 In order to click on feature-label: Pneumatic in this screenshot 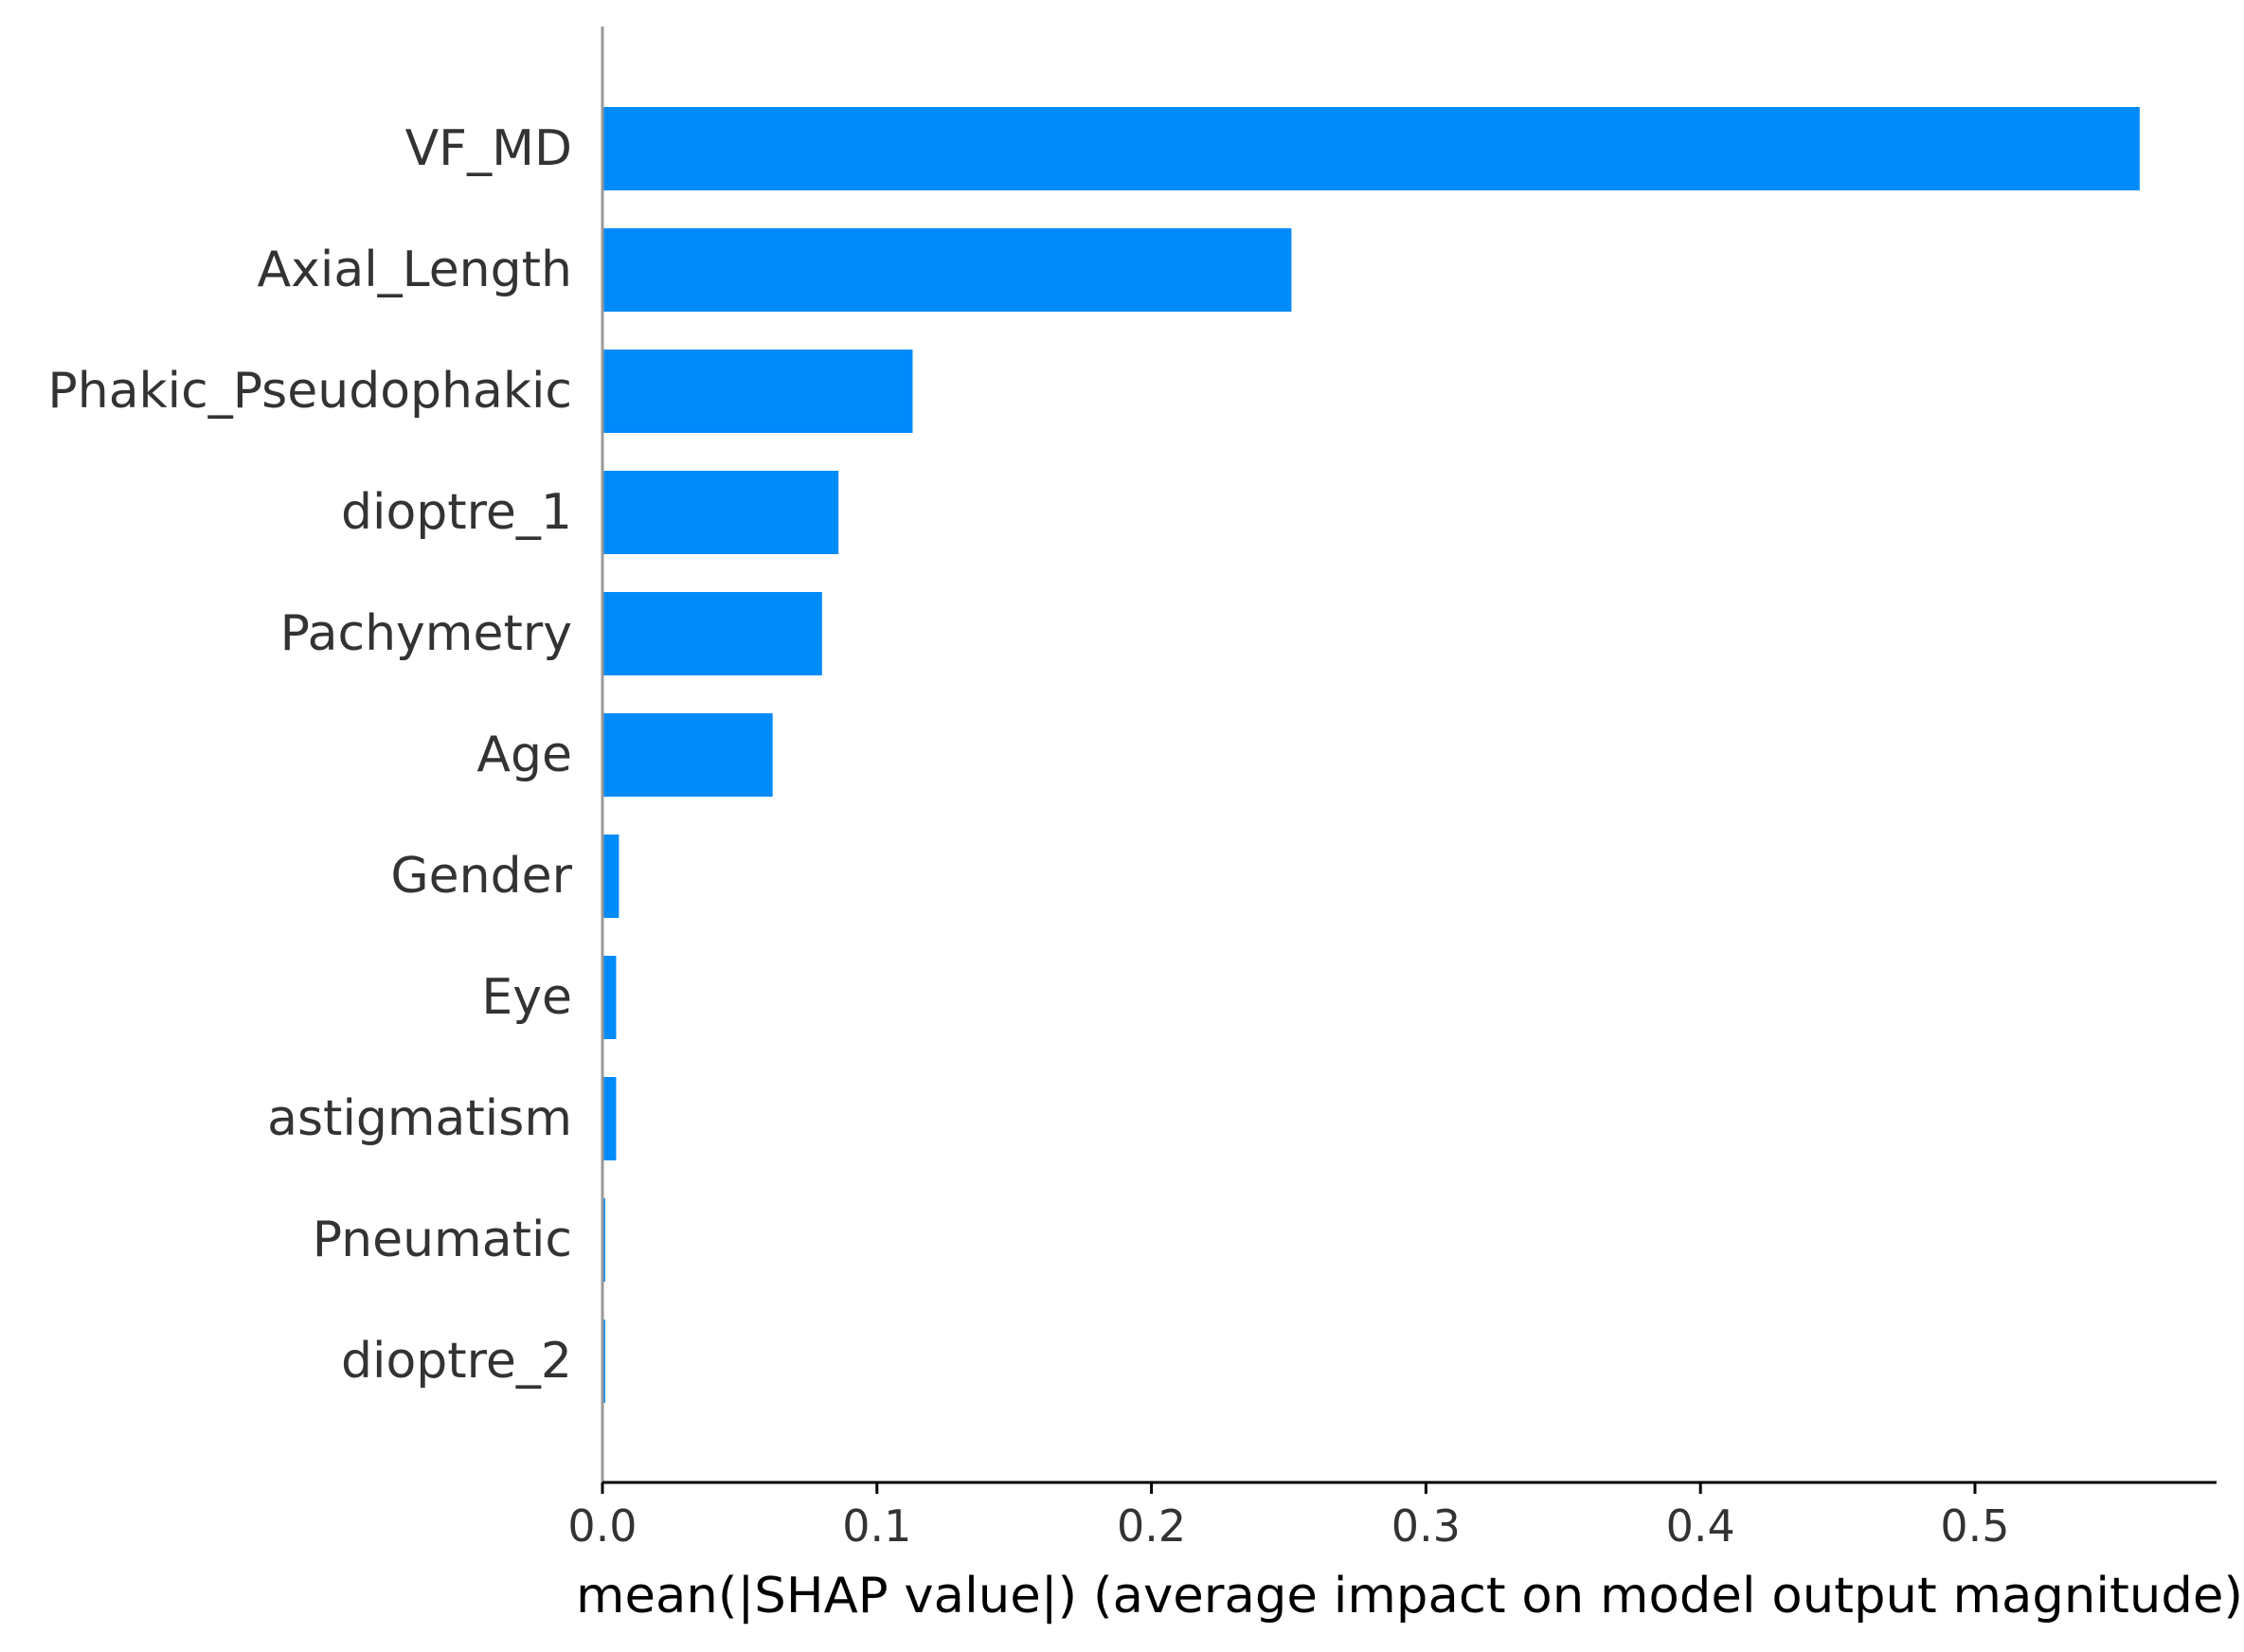, I will do `click(442, 1240)`.